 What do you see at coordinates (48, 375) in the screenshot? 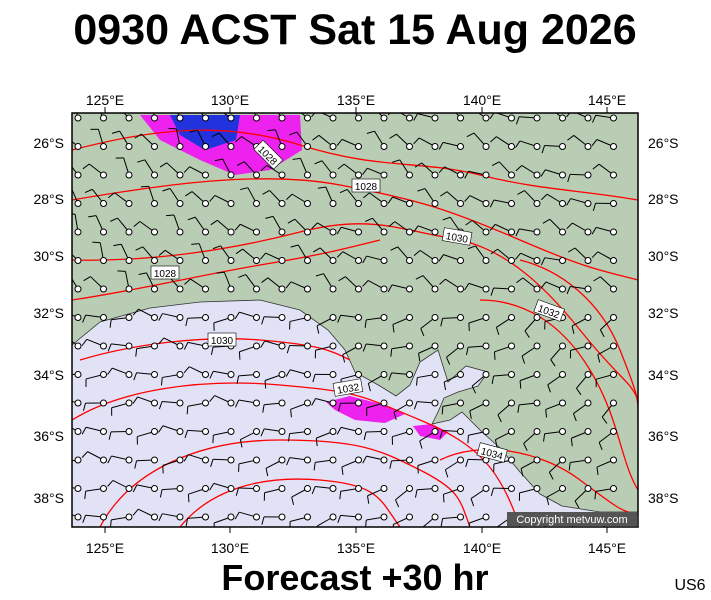
I see `lat-label-left: 34°S` at bounding box center [48, 375].